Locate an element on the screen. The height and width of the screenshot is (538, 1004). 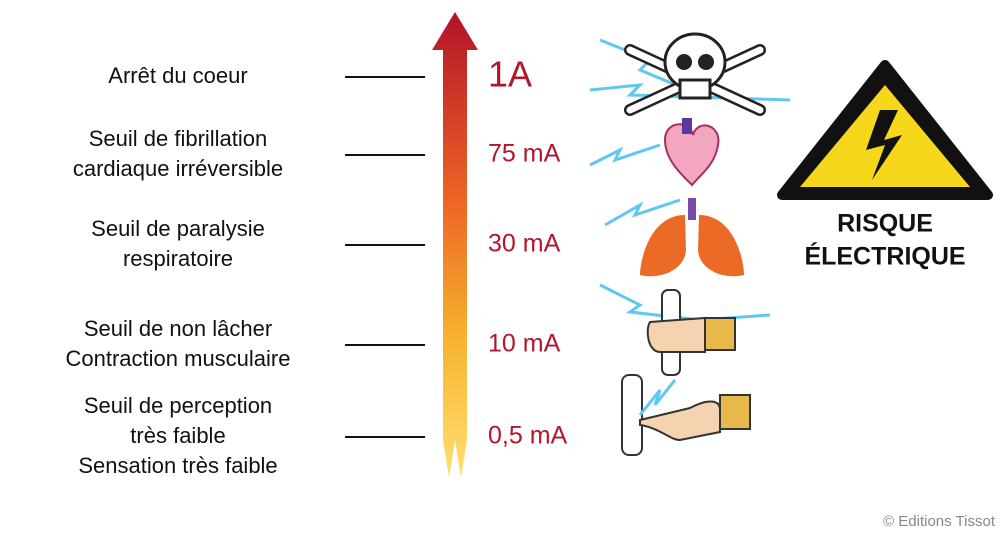
level-label: Seuil de non lâcher is located at coordinates (178, 328).